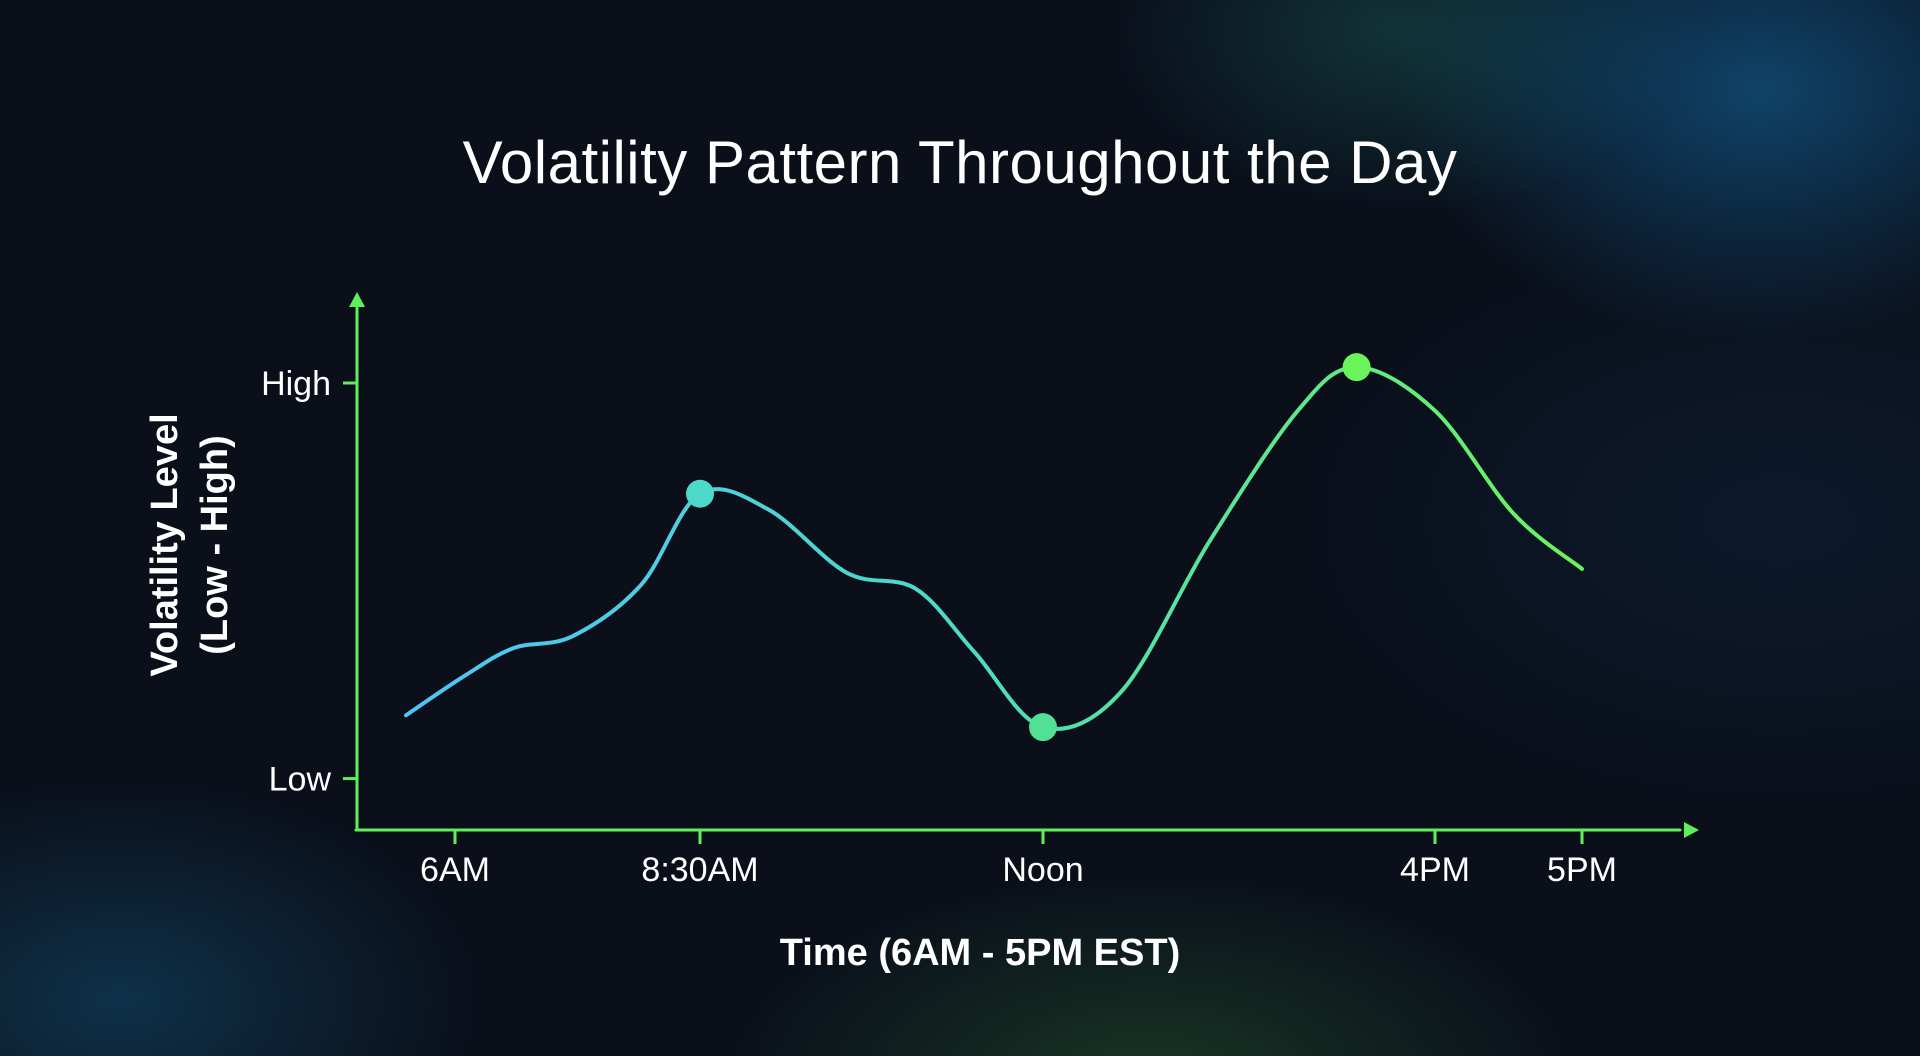 Image resolution: width=1920 pixels, height=1056 pixels. I want to click on chart-title: Volatility Pattern Throughout the Day, so click(960, 162).